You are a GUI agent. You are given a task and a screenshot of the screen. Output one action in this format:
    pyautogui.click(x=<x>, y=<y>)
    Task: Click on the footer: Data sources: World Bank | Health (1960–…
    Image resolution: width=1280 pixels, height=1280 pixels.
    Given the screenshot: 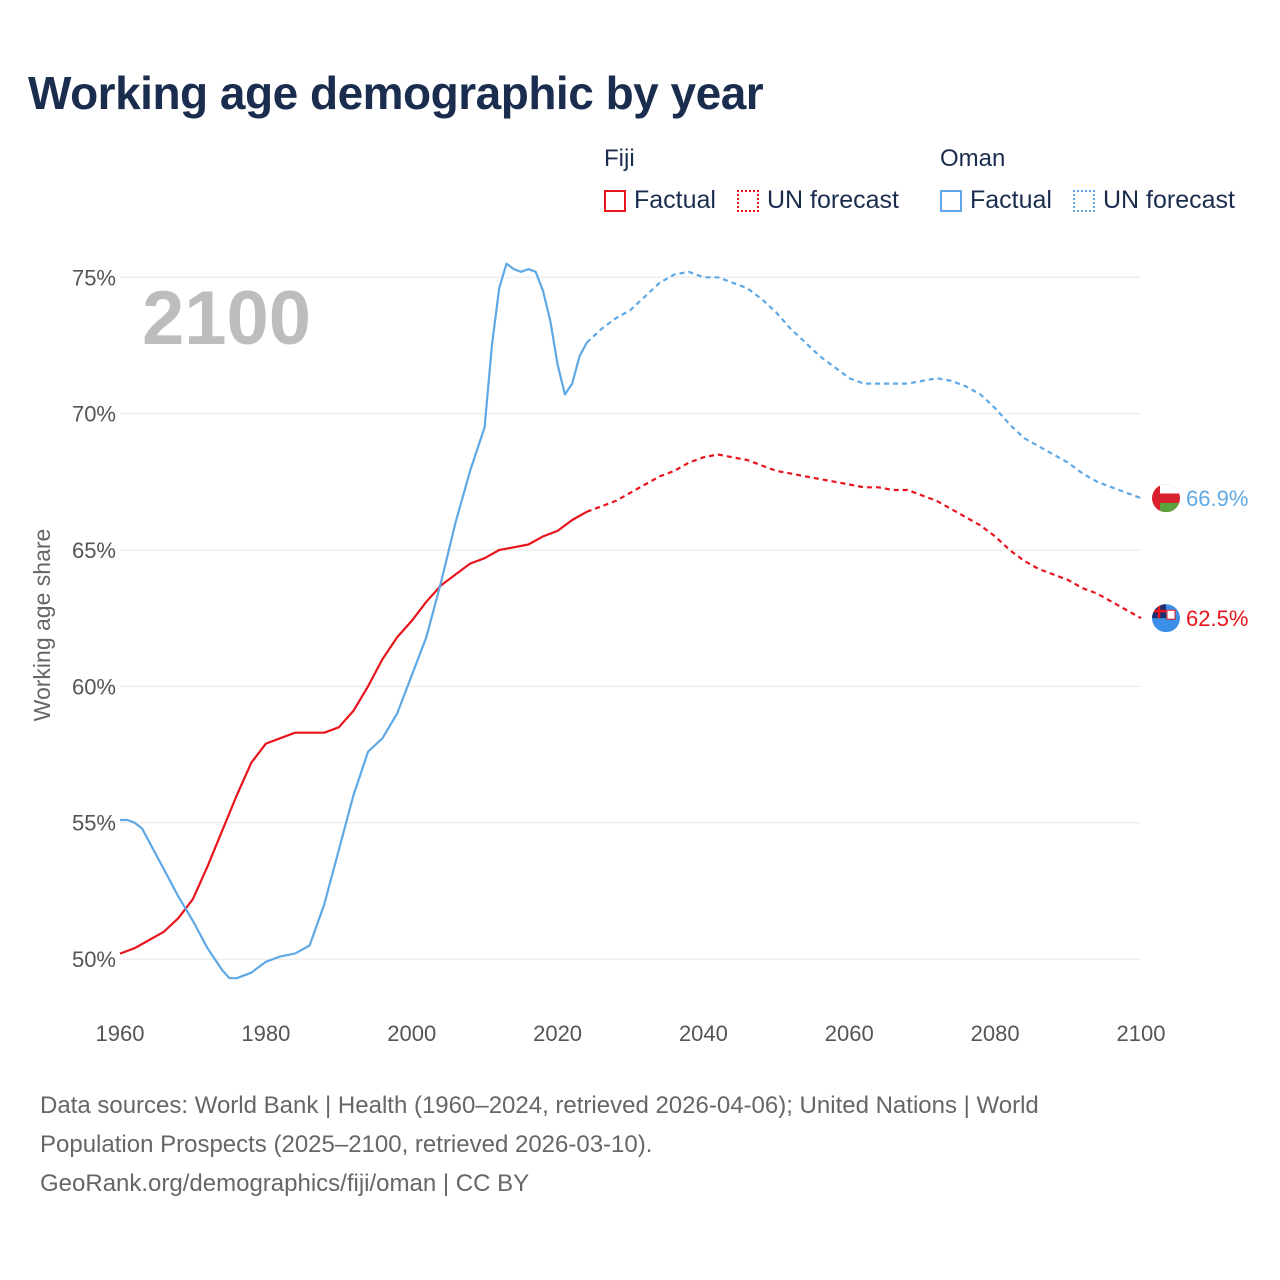 What is the action you would take?
    pyautogui.click(x=630, y=1144)
    